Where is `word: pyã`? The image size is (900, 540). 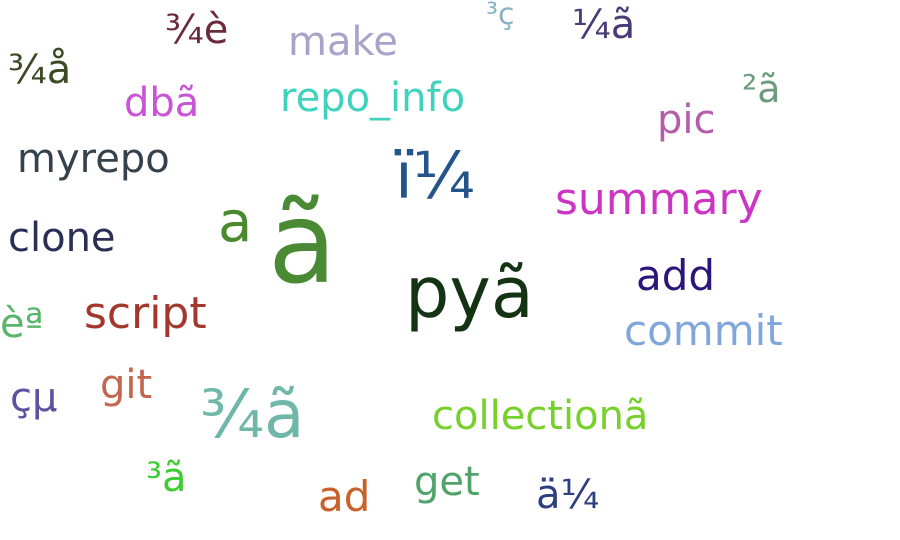 word: pyã is located at coordinates (469, 293).